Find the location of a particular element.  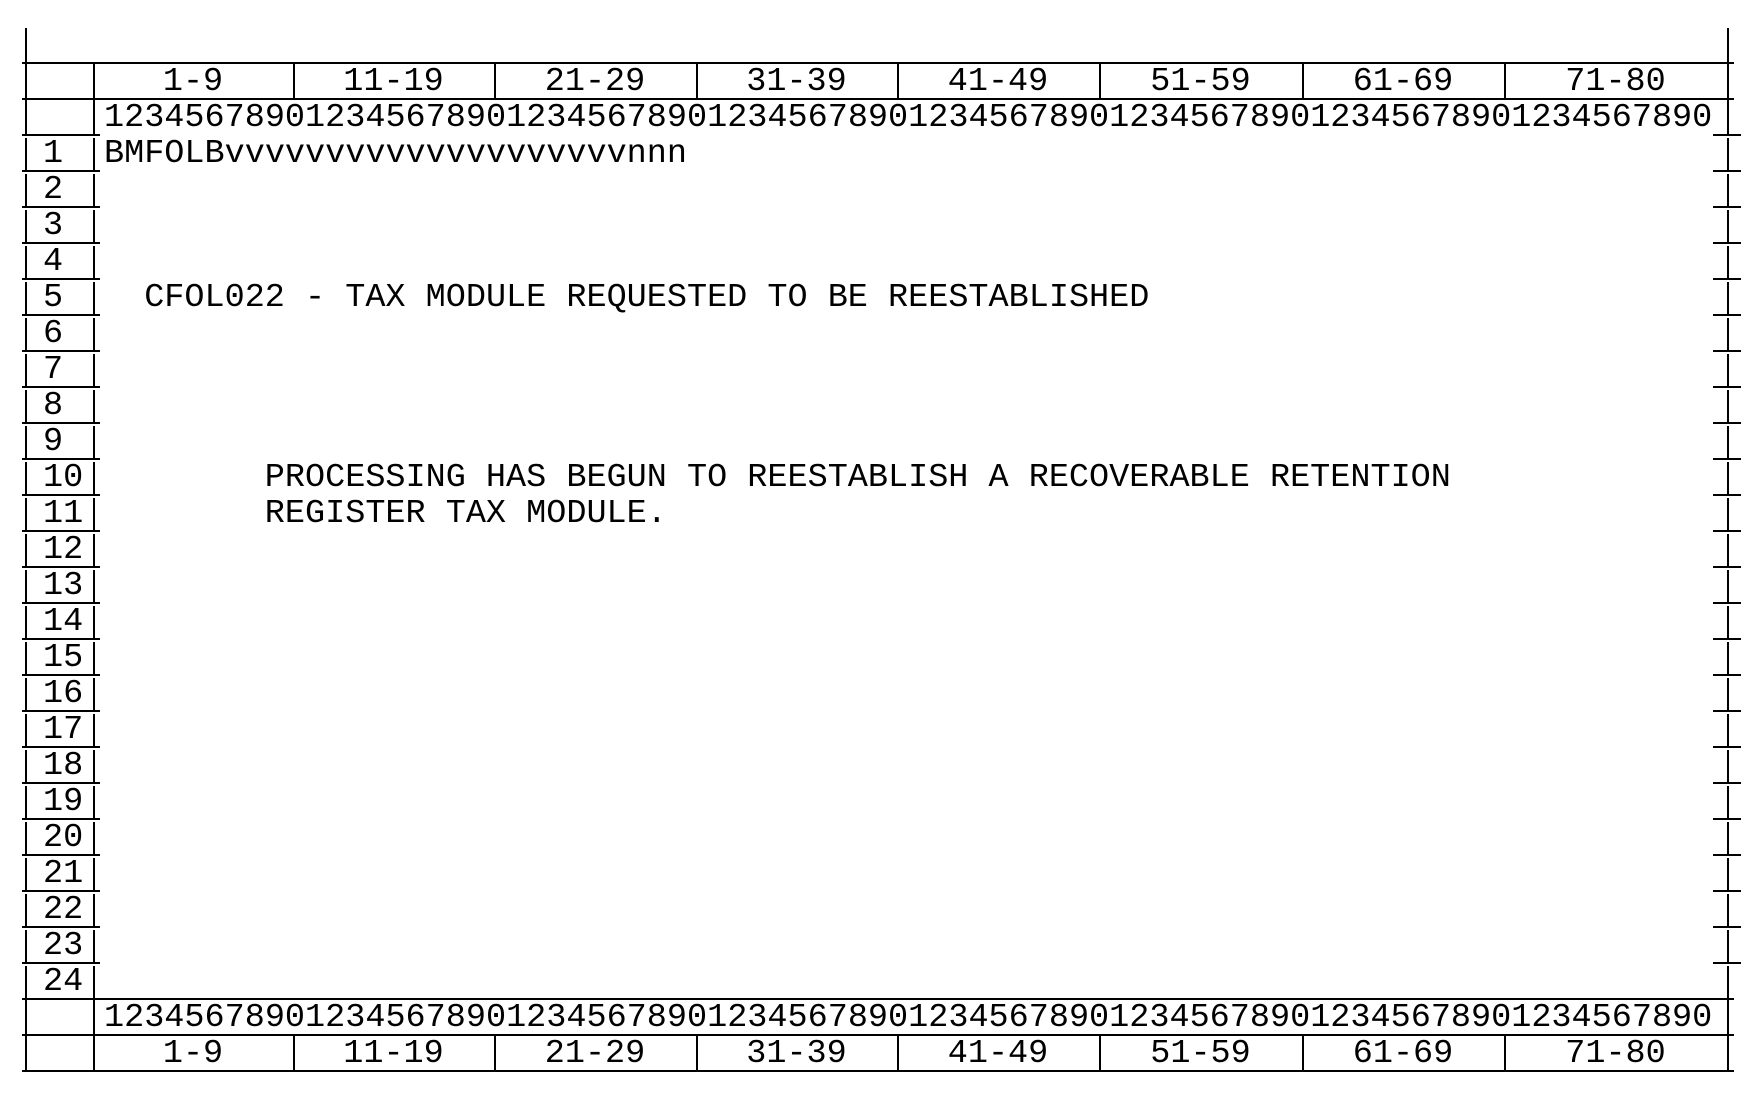

top-column-header-left-edge is located at coordinates (26, 80).